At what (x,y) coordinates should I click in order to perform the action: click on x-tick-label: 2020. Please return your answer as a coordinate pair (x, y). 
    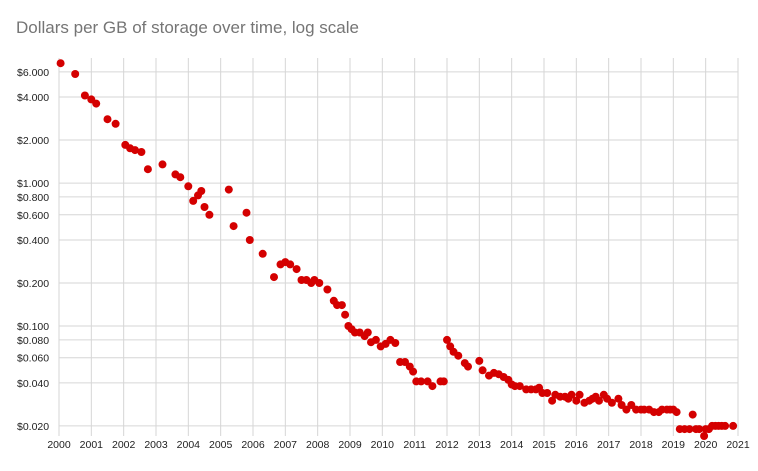
    Looking at the image, I should click on (706, 445).